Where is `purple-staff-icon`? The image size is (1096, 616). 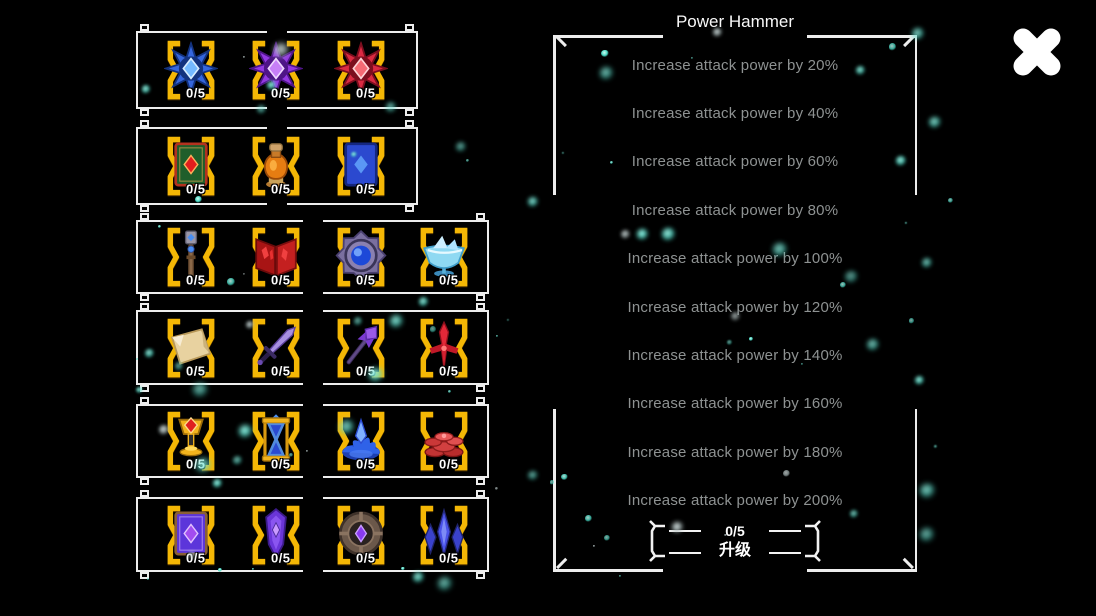 purple-staff-icon is located at coordinates (362, 344).